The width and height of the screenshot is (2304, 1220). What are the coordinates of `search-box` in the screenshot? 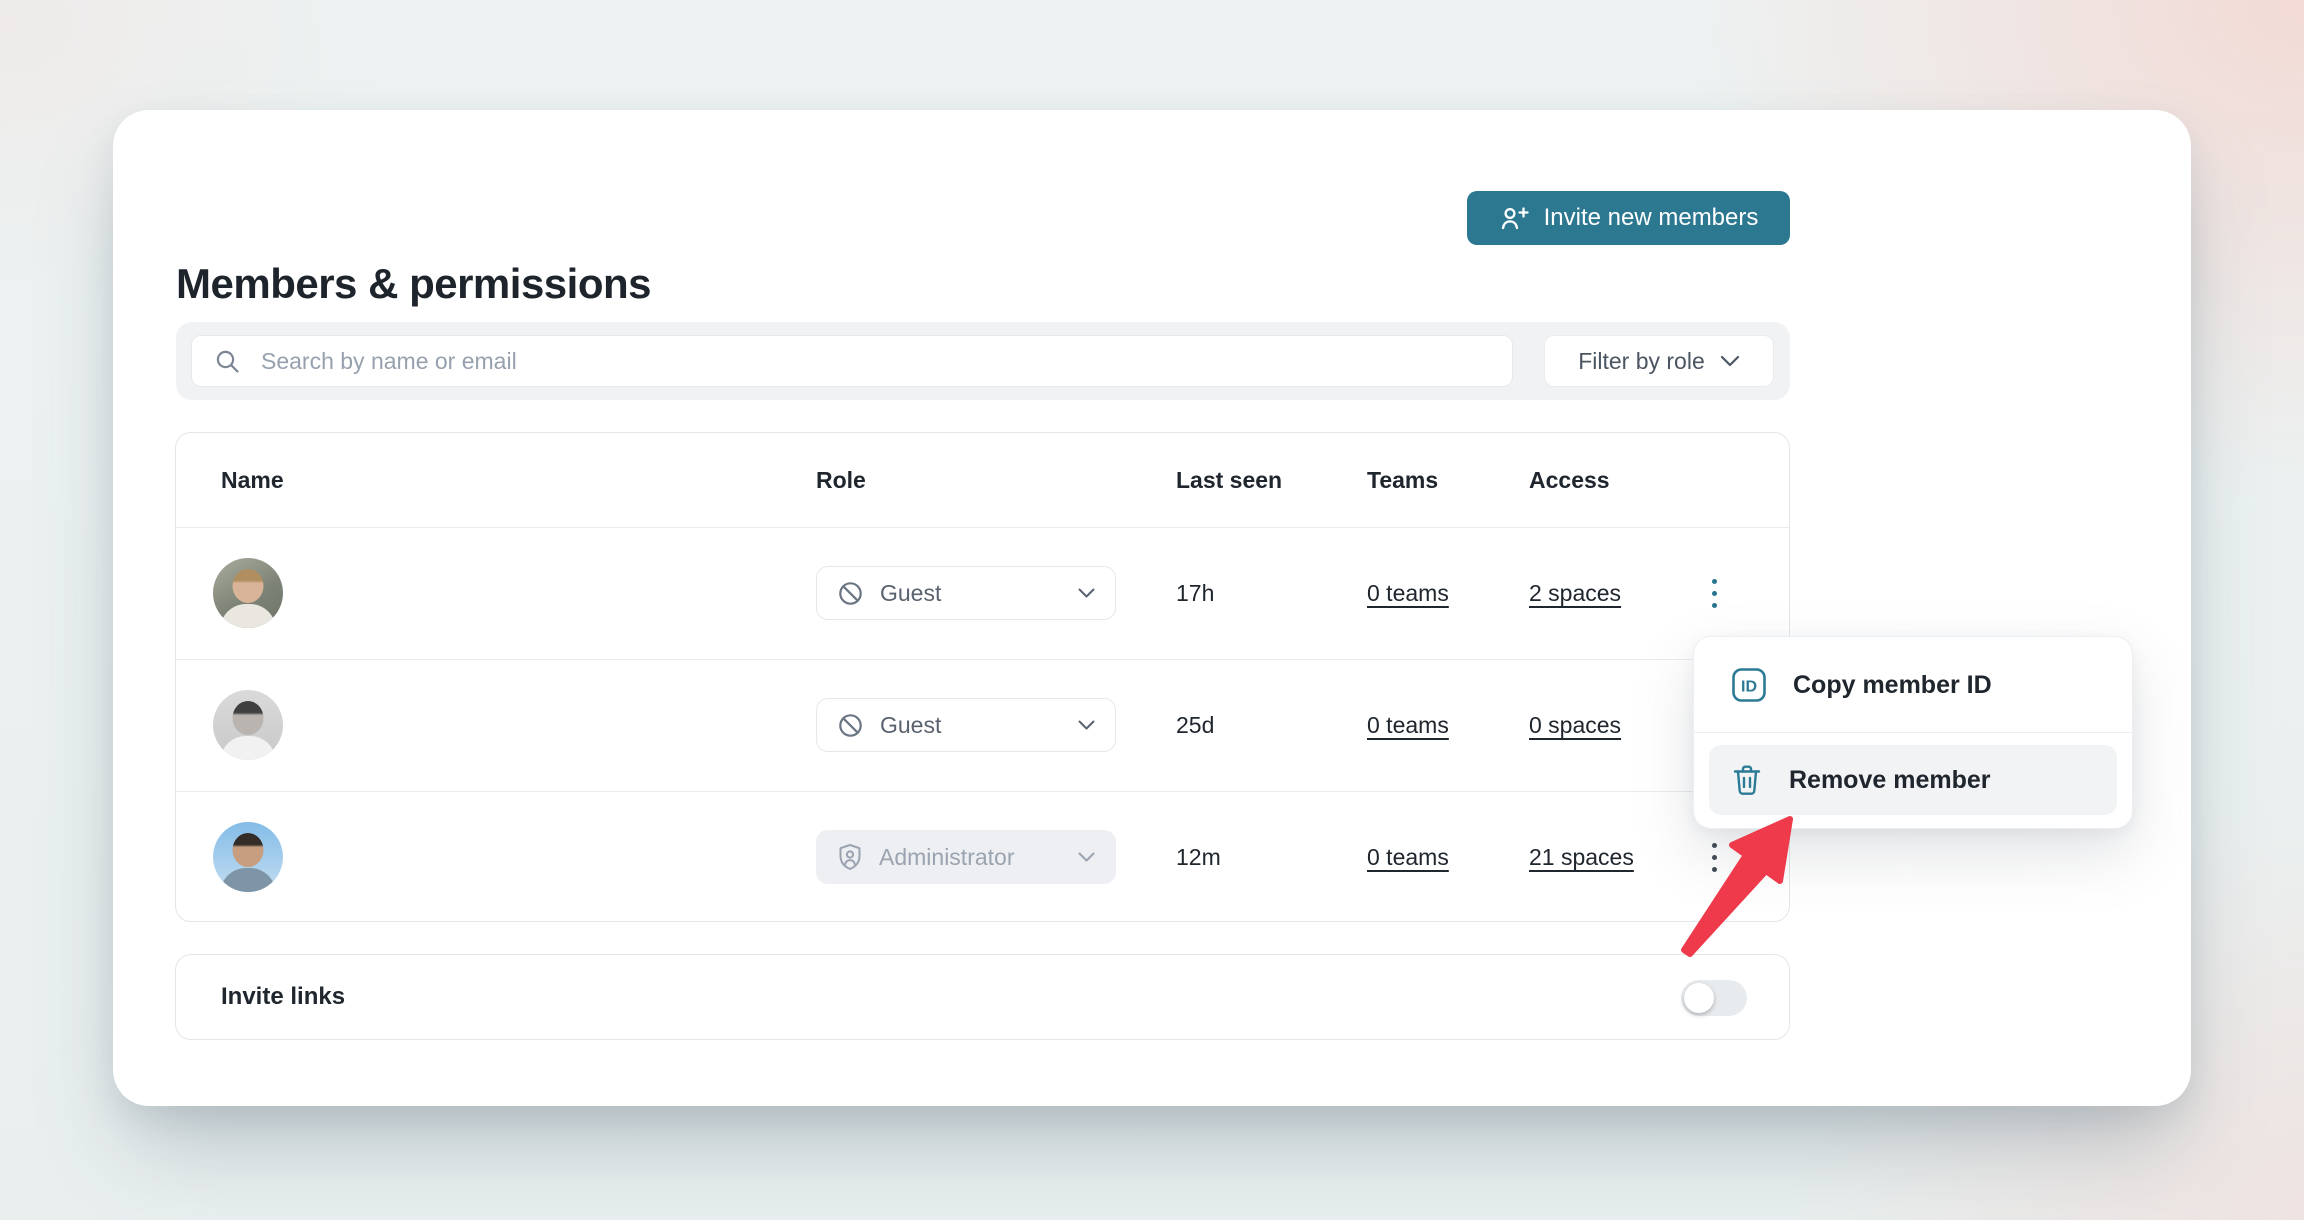 It's located at (852, 361).